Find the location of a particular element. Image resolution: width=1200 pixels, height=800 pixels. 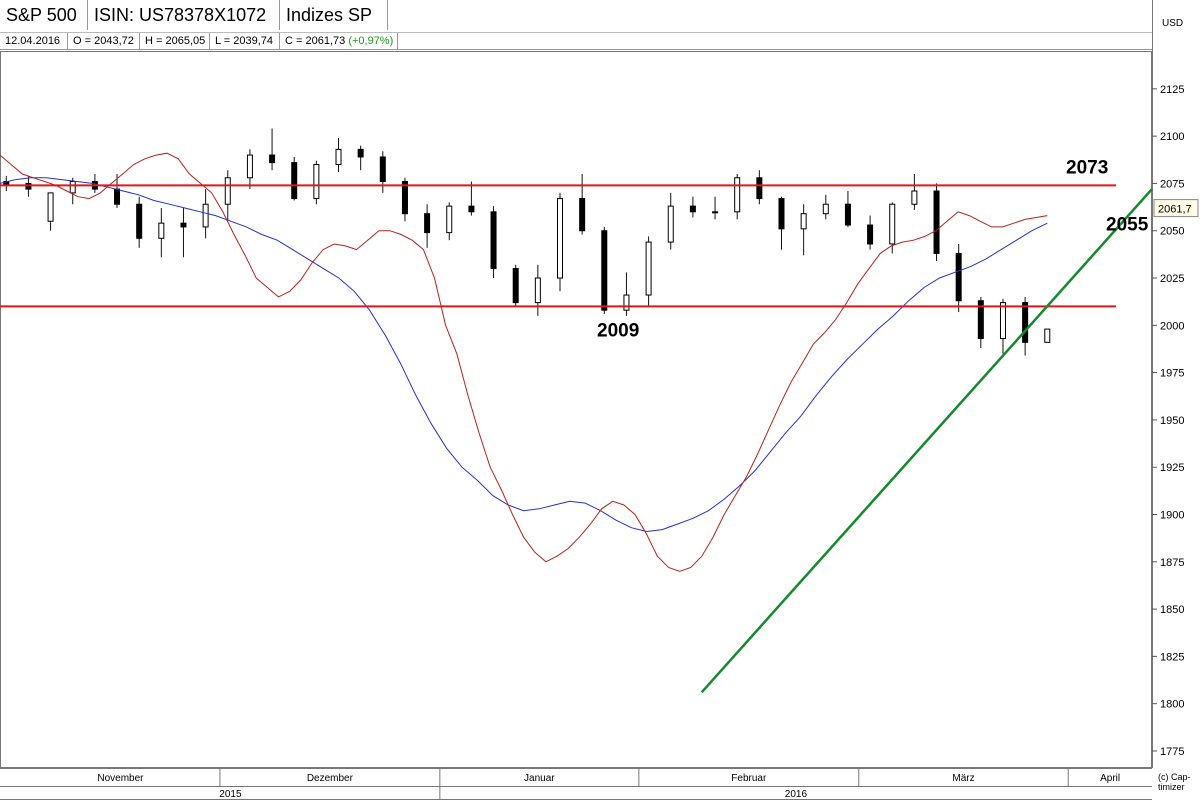

y-tick-label: 1825 is located at coordinates (1172, 657).